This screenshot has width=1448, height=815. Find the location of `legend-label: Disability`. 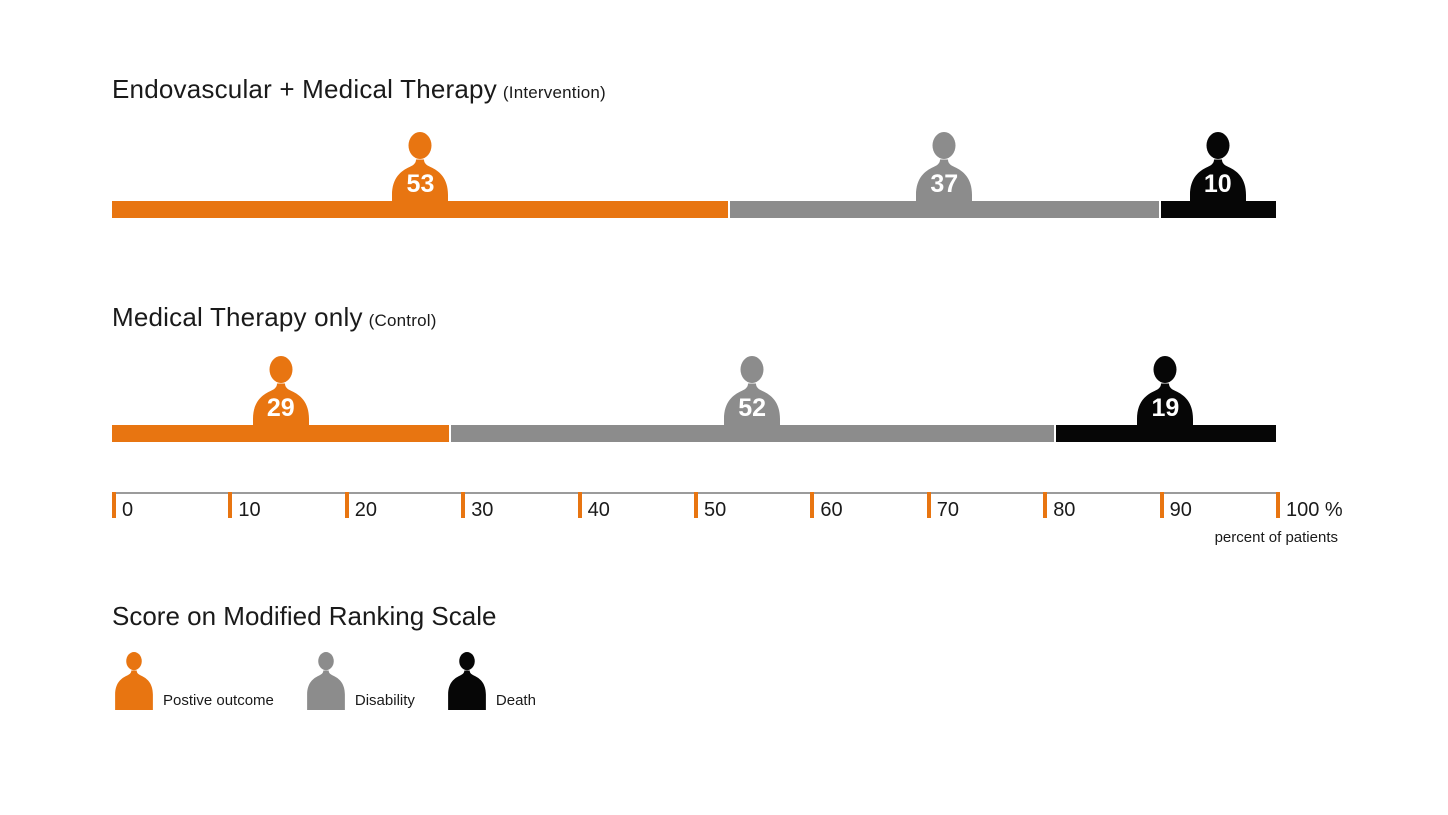

legend-label: Disability is located at coordinates (384, 700).